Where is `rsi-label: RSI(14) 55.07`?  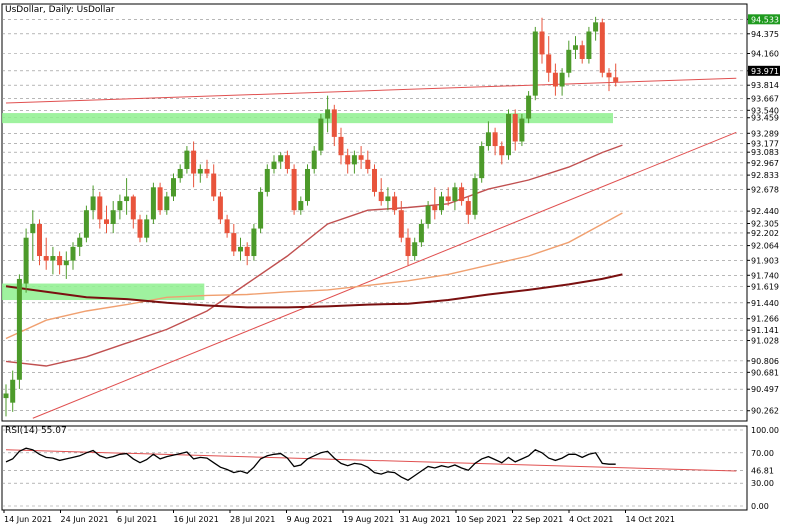
rsi-label: RSI(14) 55.07 is located at coordinates (36, 431).